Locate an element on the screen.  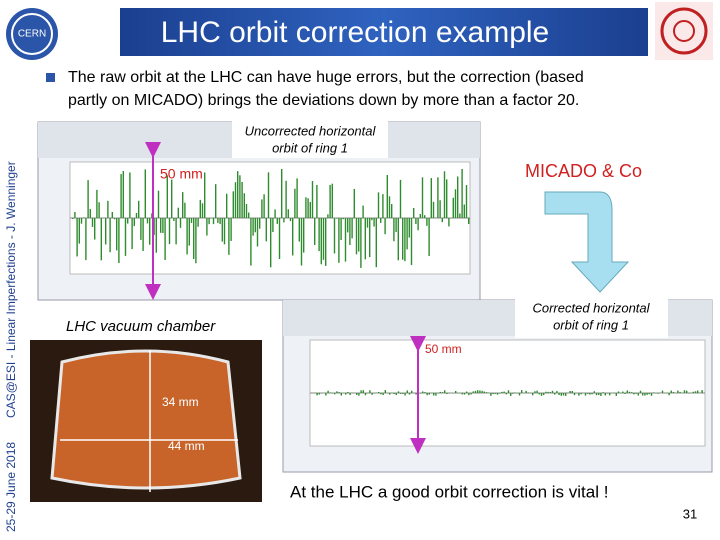
callout-text: orbit of ring 1 is located at coordinates (591, 324).